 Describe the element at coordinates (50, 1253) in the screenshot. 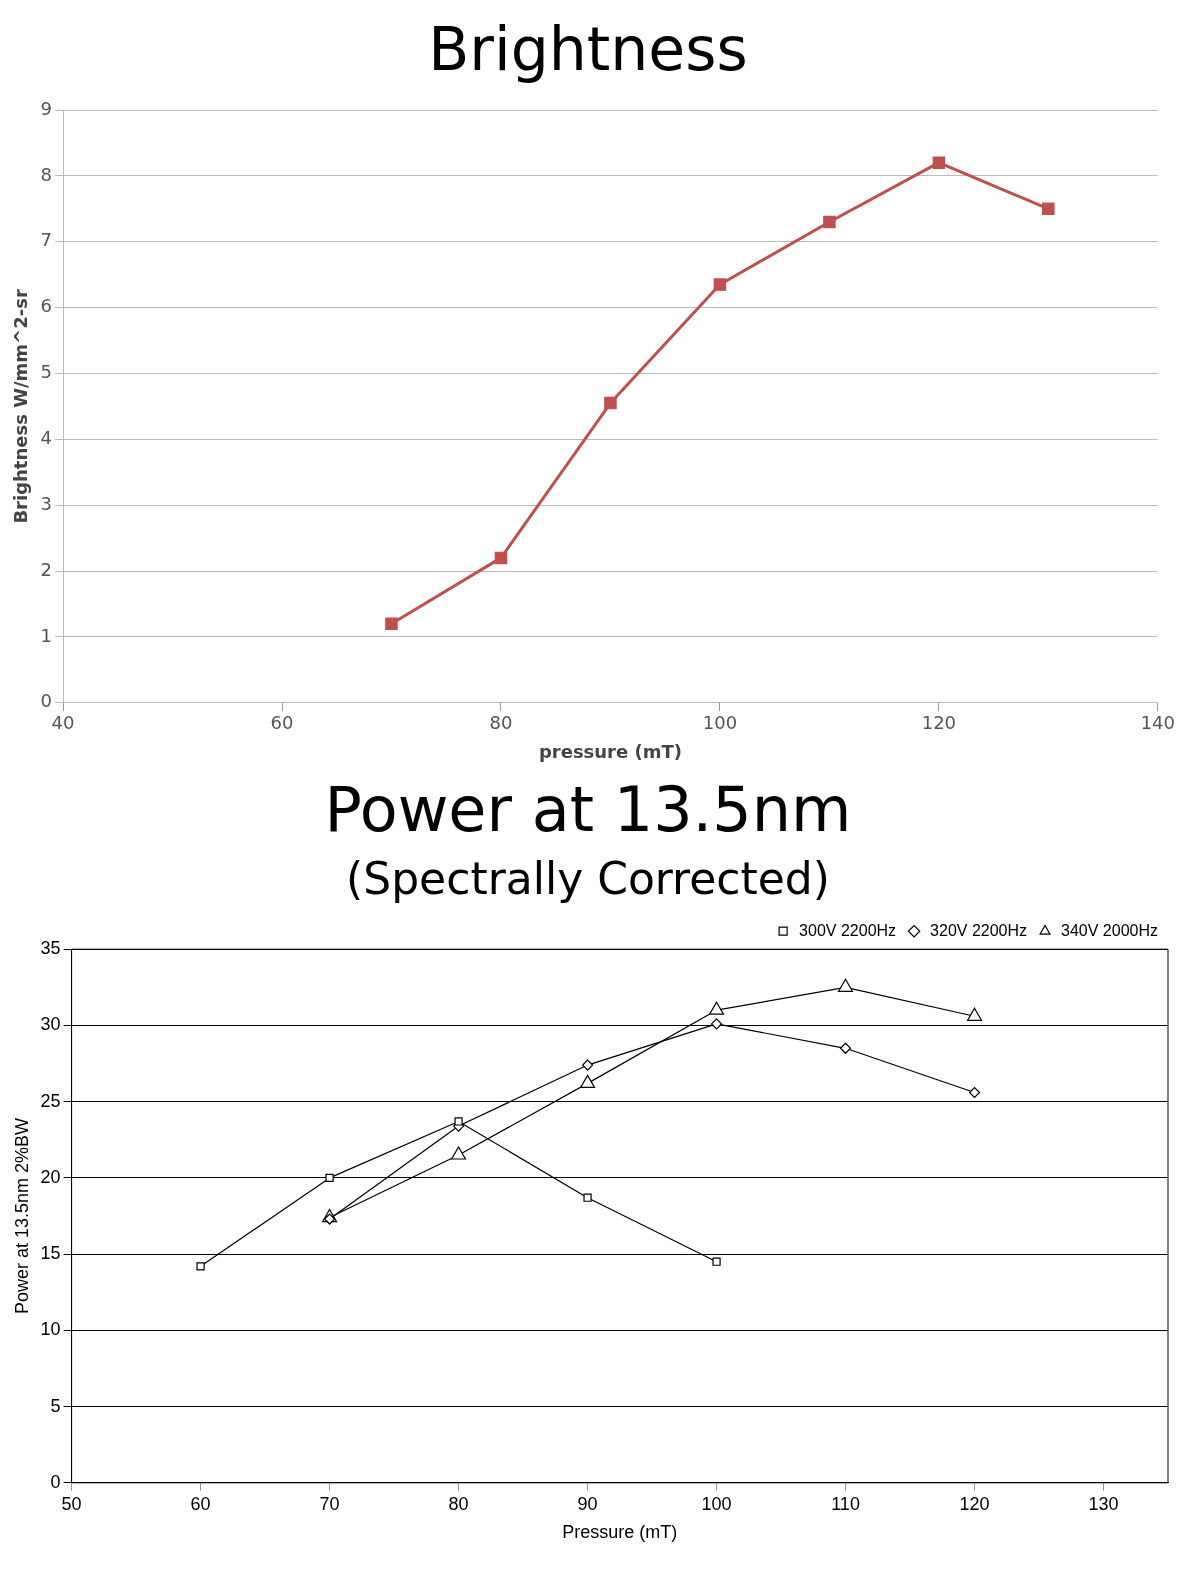

I see `y-tick-label: 15` at that location.